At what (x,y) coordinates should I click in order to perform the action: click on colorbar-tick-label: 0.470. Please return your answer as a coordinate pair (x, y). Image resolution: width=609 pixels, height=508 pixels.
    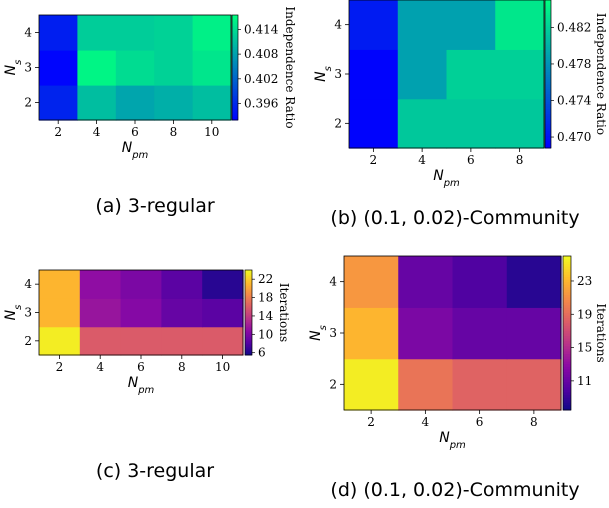
    Looking at the image, I should click on (574, 137).